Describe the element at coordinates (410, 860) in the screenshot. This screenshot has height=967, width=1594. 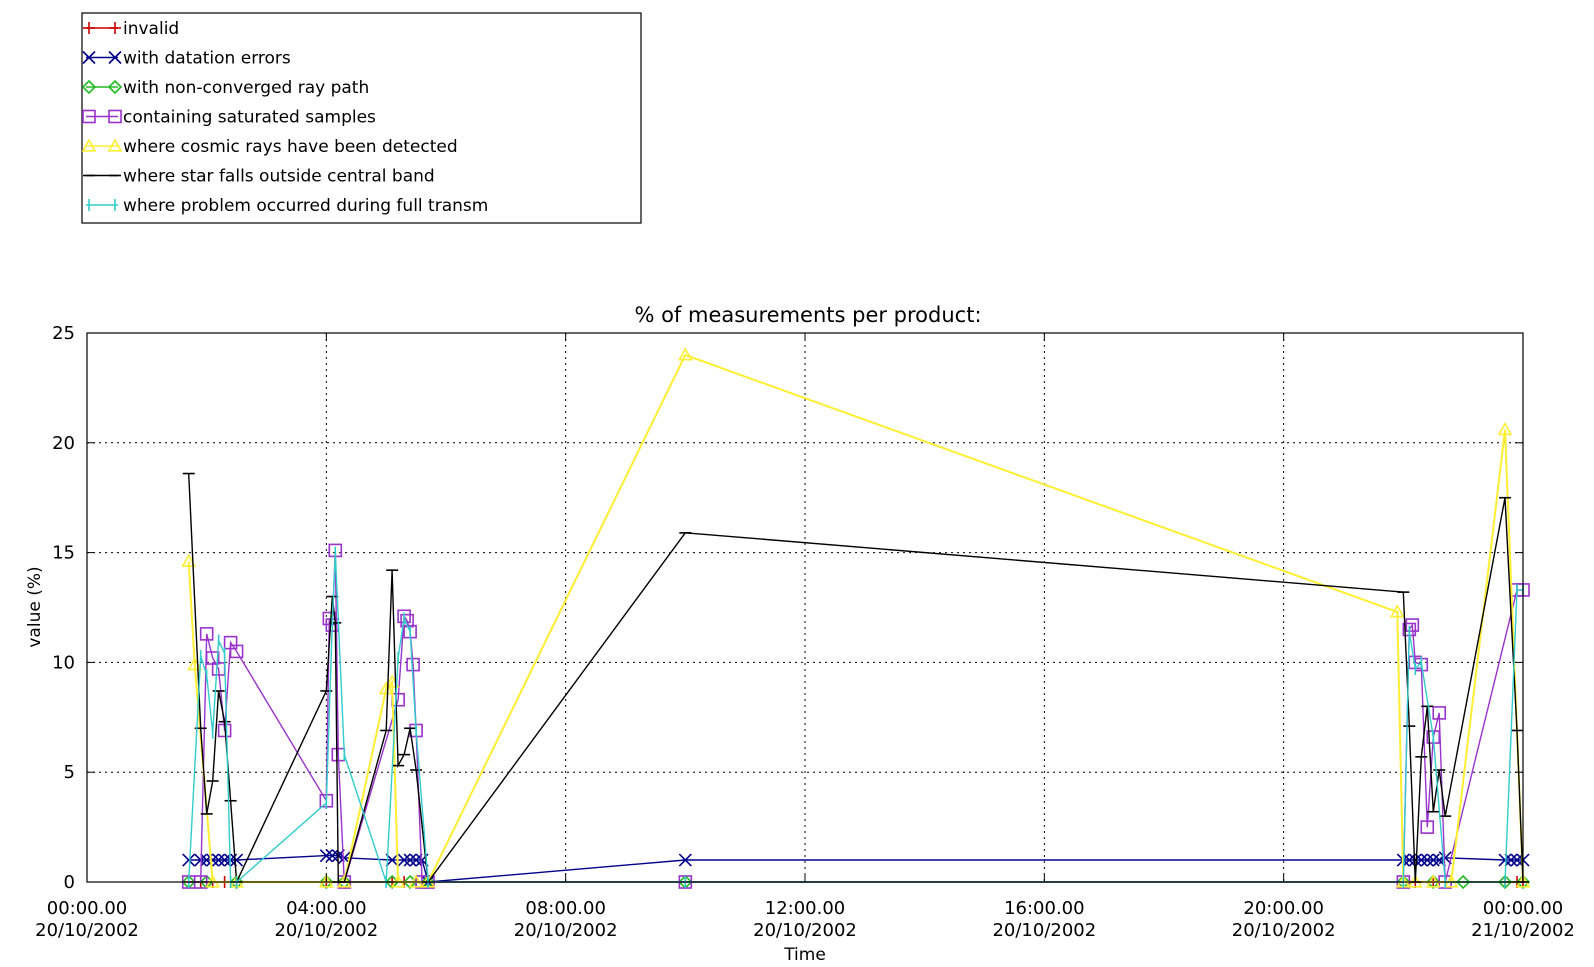
I see `series-1-point-14-b` at that location.